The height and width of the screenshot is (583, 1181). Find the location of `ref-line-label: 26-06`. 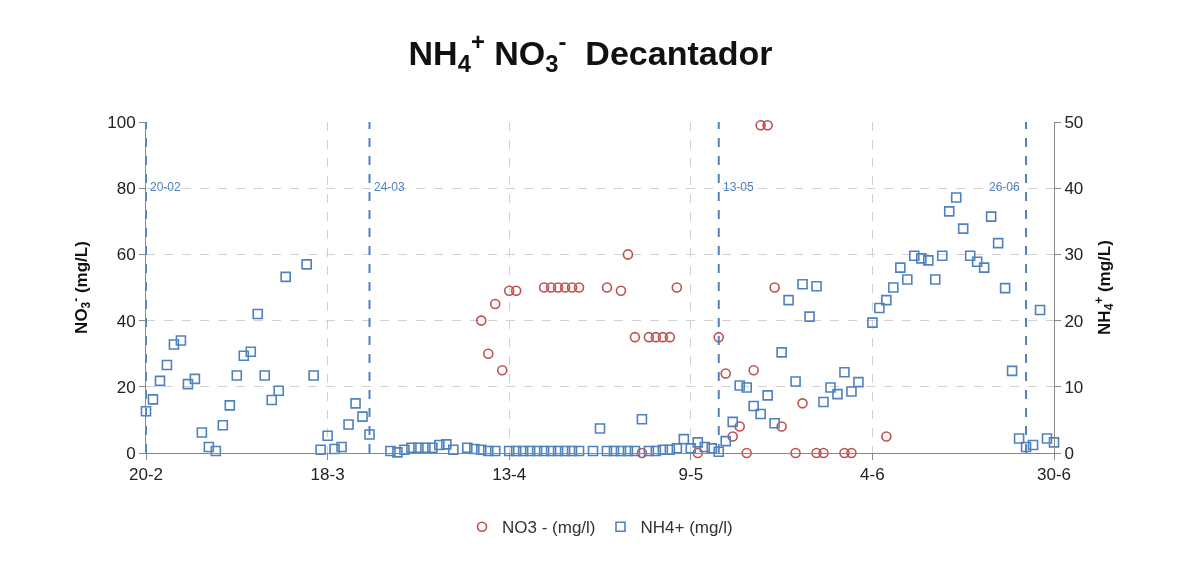

ref-line-label: 26-06 is located at coordinates (1005, 187).